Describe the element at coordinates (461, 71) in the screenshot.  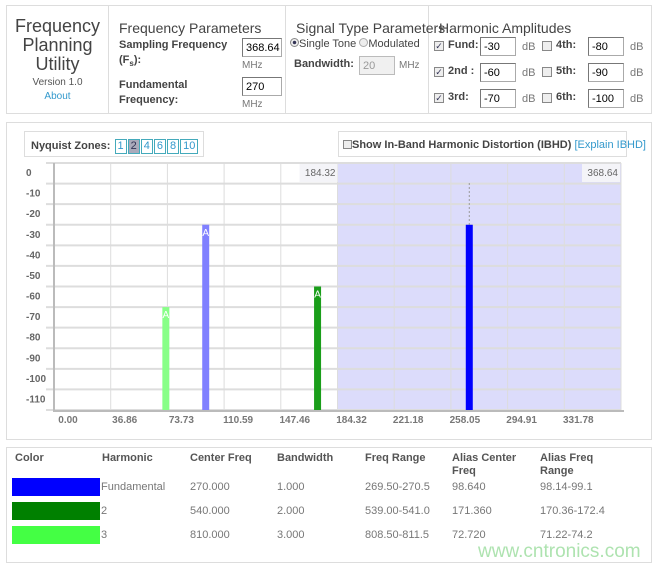
I see `harmonic-1-label: 2nd :` at that location.